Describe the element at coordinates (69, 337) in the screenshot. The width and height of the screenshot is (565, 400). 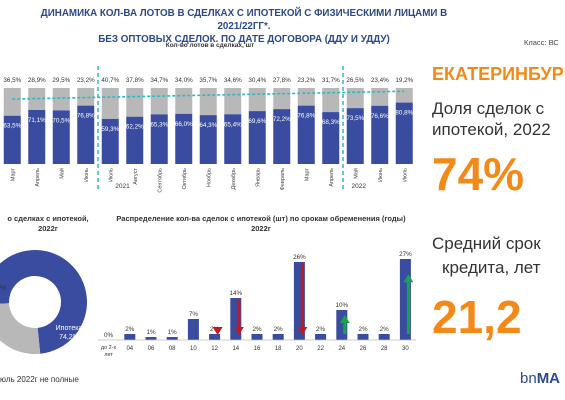
I see `slice-value-mortgage: 74,2%` at that location.